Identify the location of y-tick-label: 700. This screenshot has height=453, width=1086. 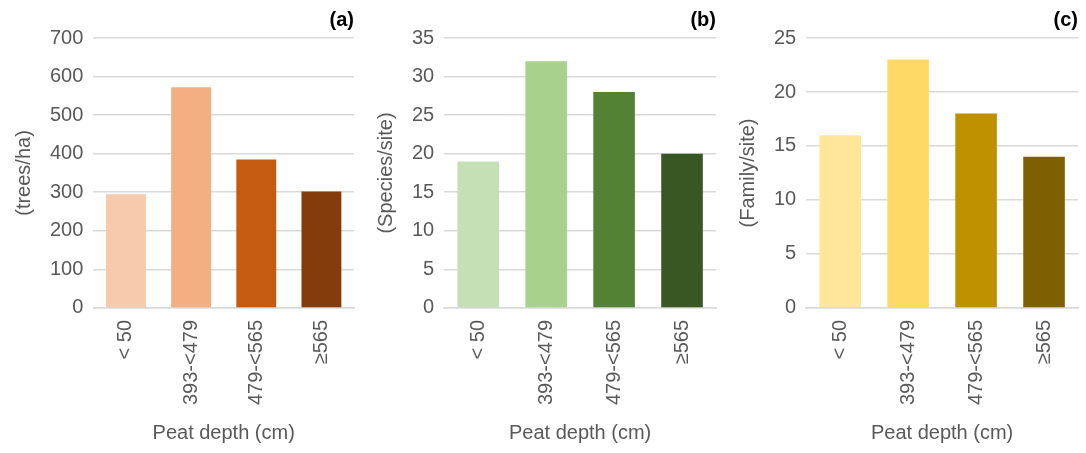
(66, 36).